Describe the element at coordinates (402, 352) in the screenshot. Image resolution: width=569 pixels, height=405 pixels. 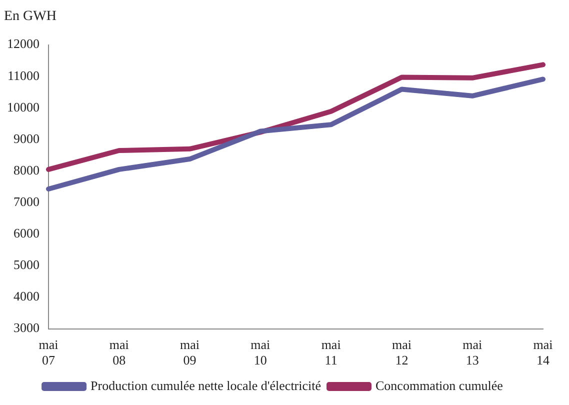
I see `x-tick-label: mai 12` at that location.